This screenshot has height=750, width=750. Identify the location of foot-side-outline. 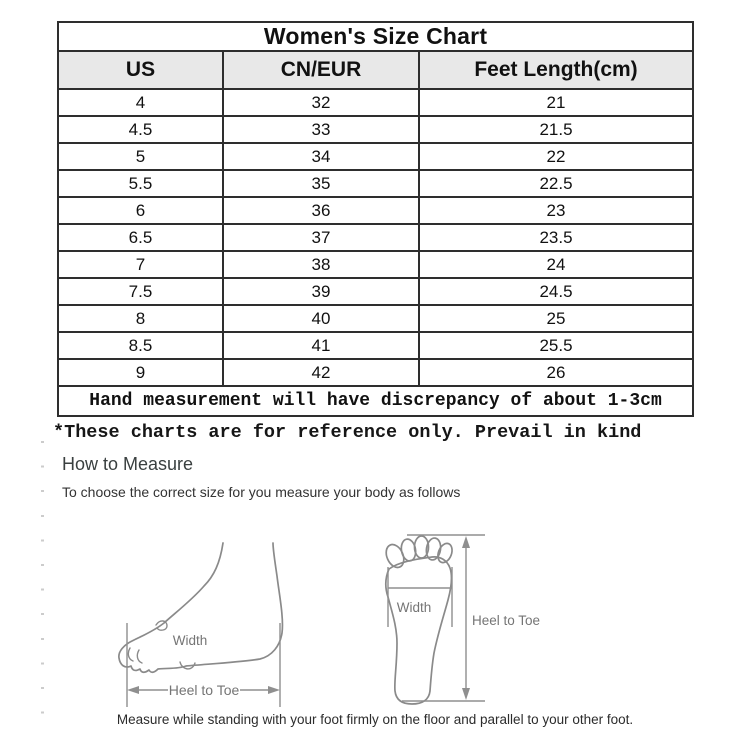
(201, 608).